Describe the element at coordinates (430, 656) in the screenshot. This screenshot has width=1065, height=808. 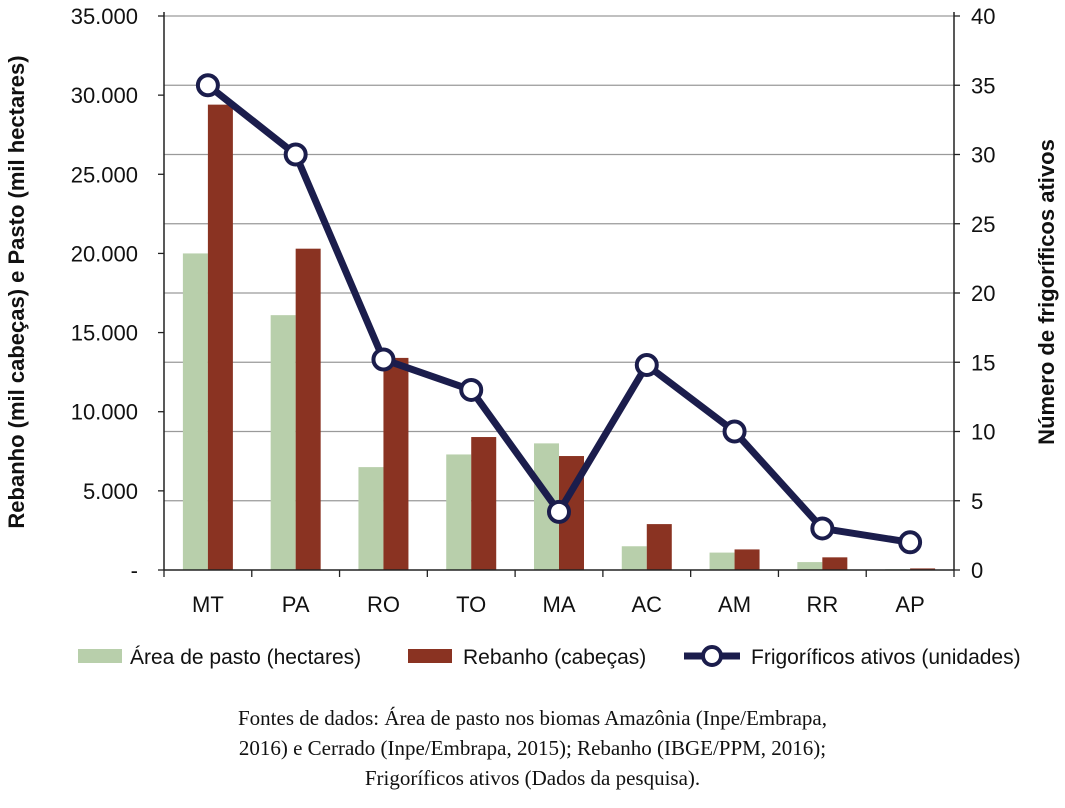
I see `legend-swatch-rebanho` at that location.